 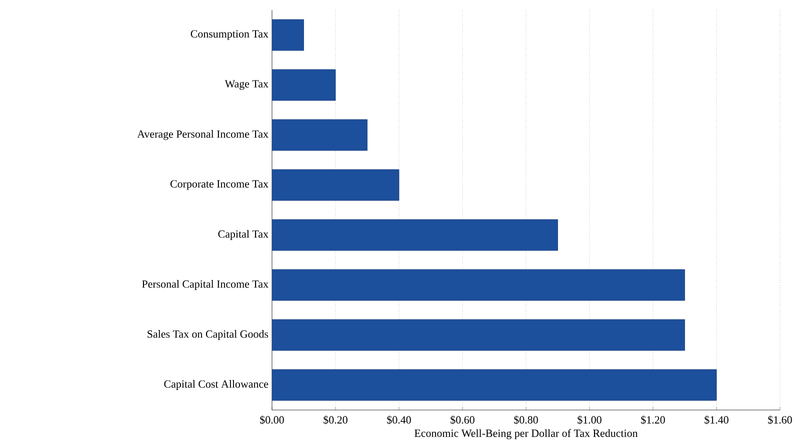 What do you see at coordinates (526, 420) in the screenshot?
I see `x-tick-label: $0.80` at bounding box center [526, 420].